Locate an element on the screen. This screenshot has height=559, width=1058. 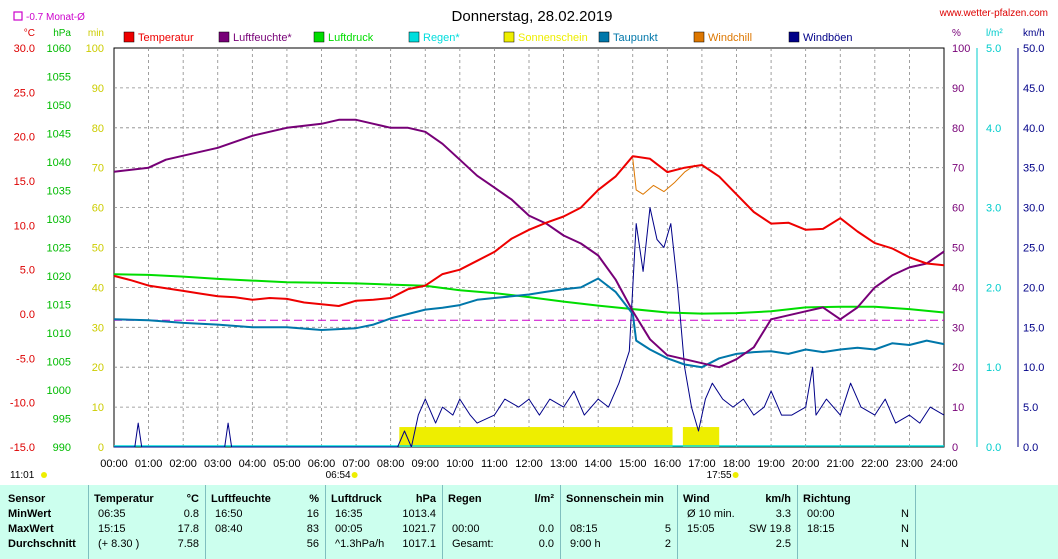
axis-tick-label: -5.0 is located at coordinates (25, 359).